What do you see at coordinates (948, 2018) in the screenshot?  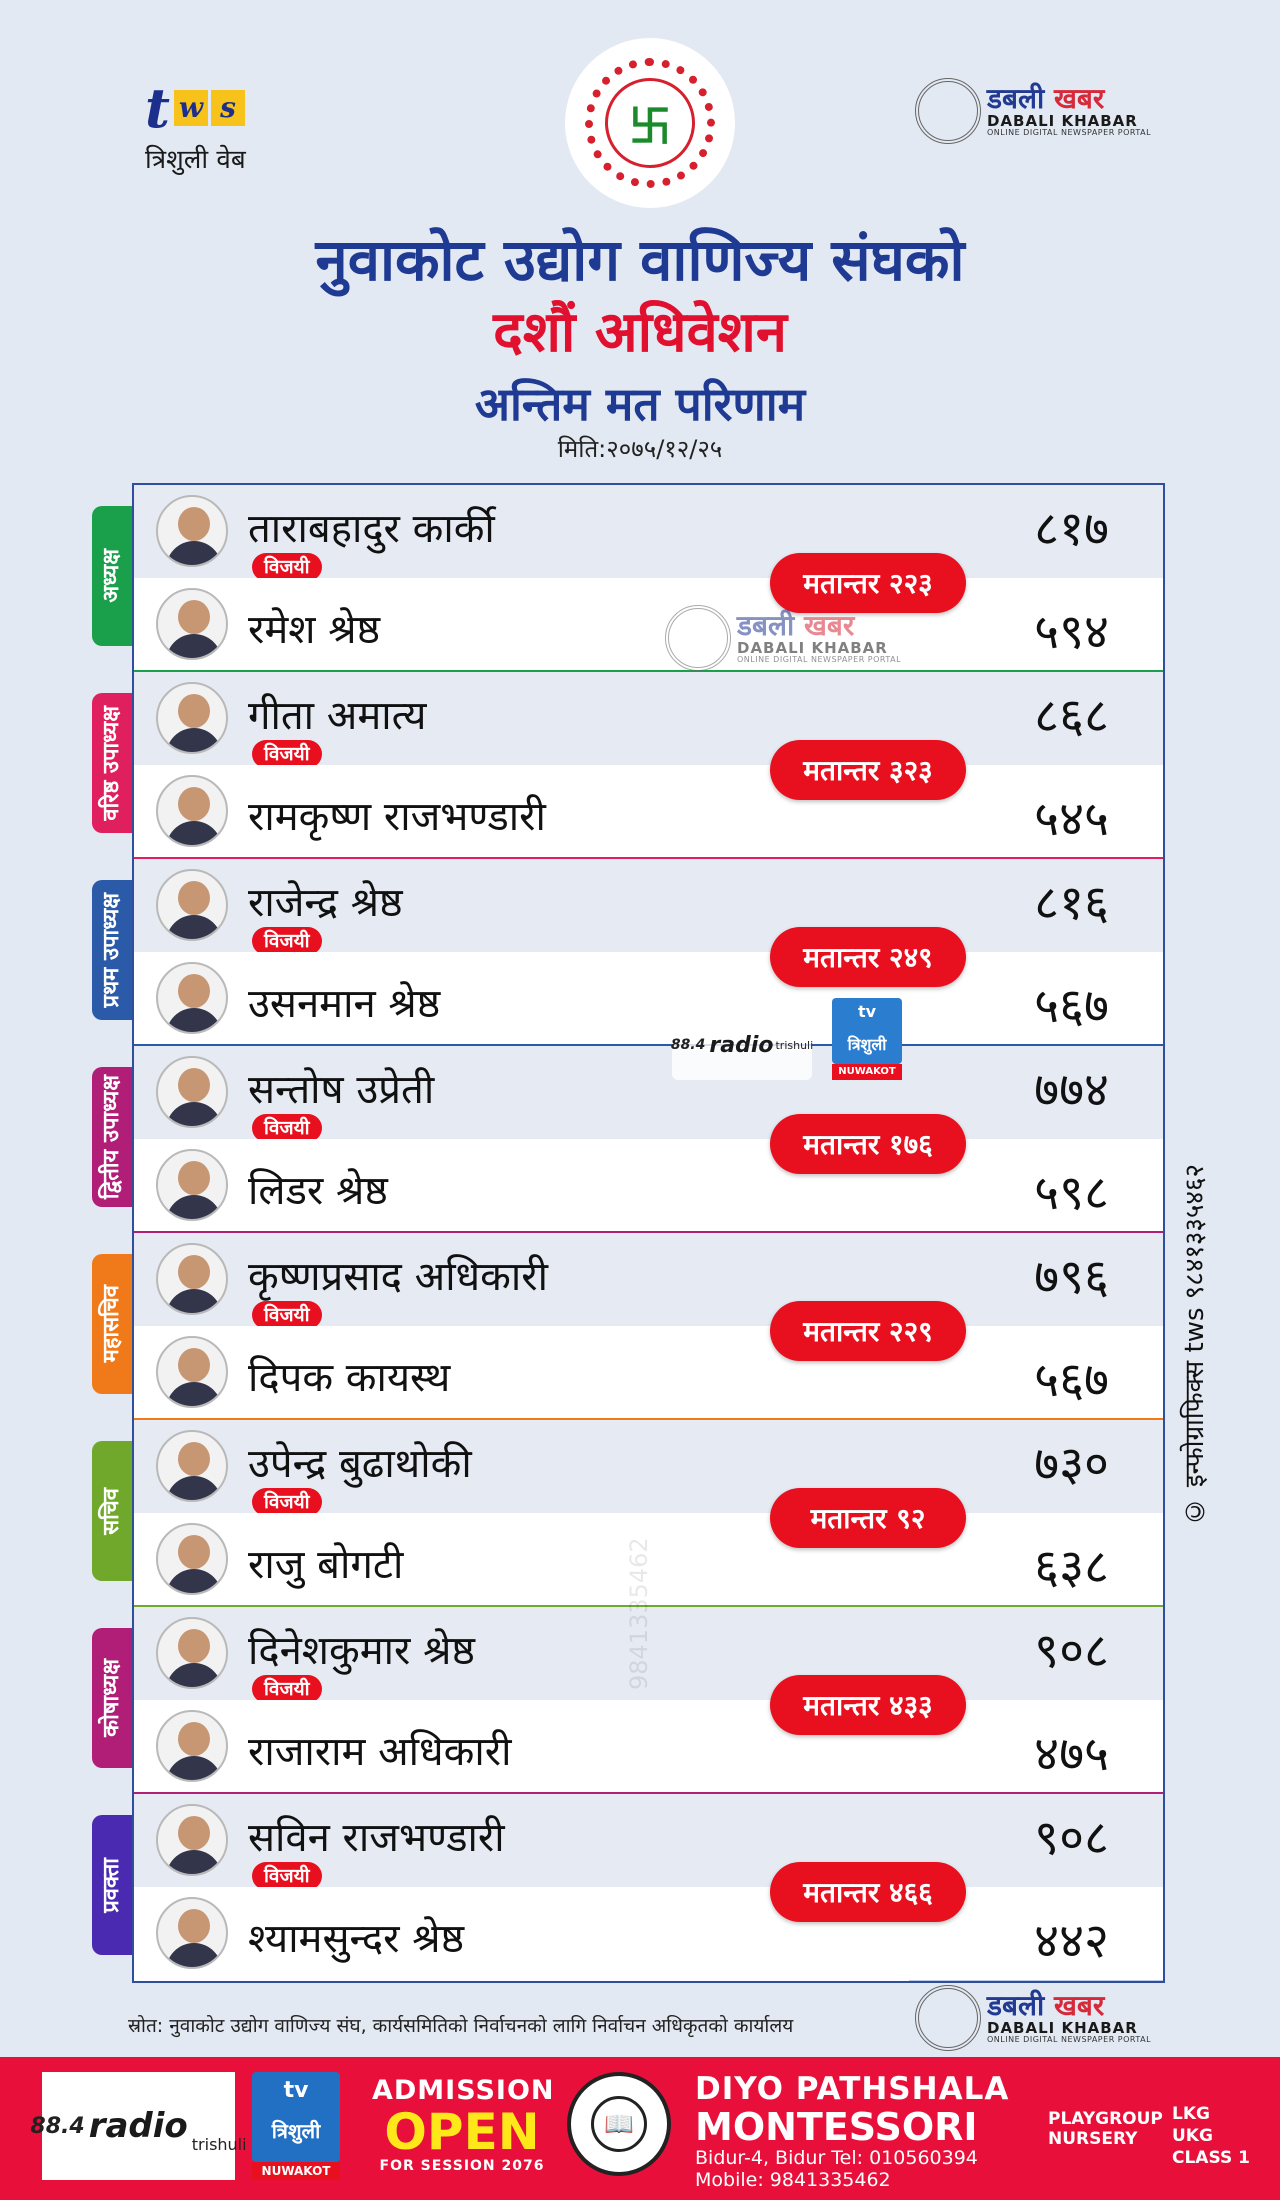 I see `ring-icon` at bounding box center [948, 2018].